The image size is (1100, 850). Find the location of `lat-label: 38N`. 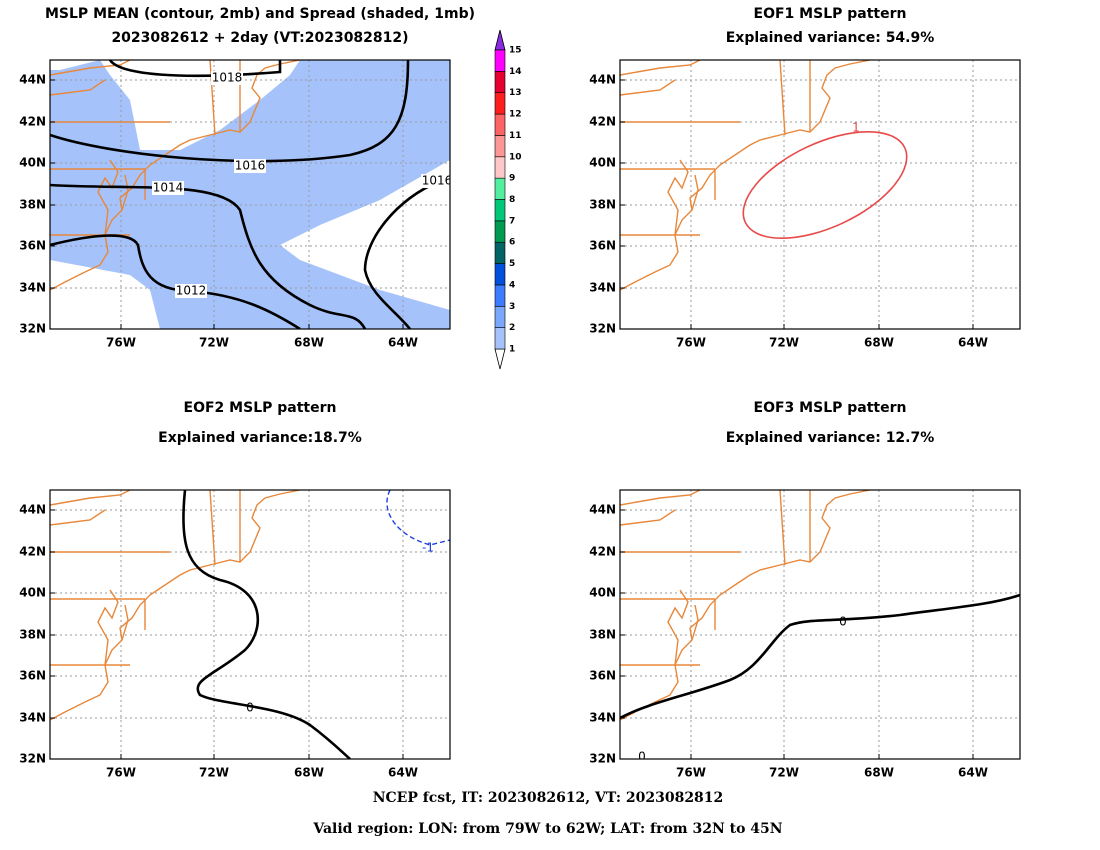

lat-label: 38N is located at coordinates (602, 635).